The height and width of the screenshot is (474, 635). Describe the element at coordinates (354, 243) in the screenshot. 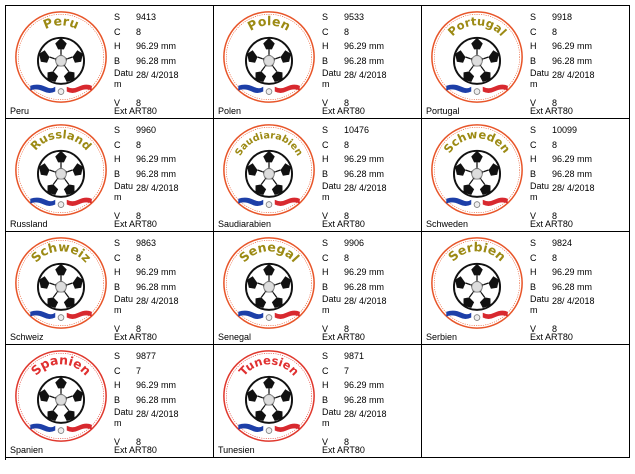

I see `stitches-value: 9906` at that location.